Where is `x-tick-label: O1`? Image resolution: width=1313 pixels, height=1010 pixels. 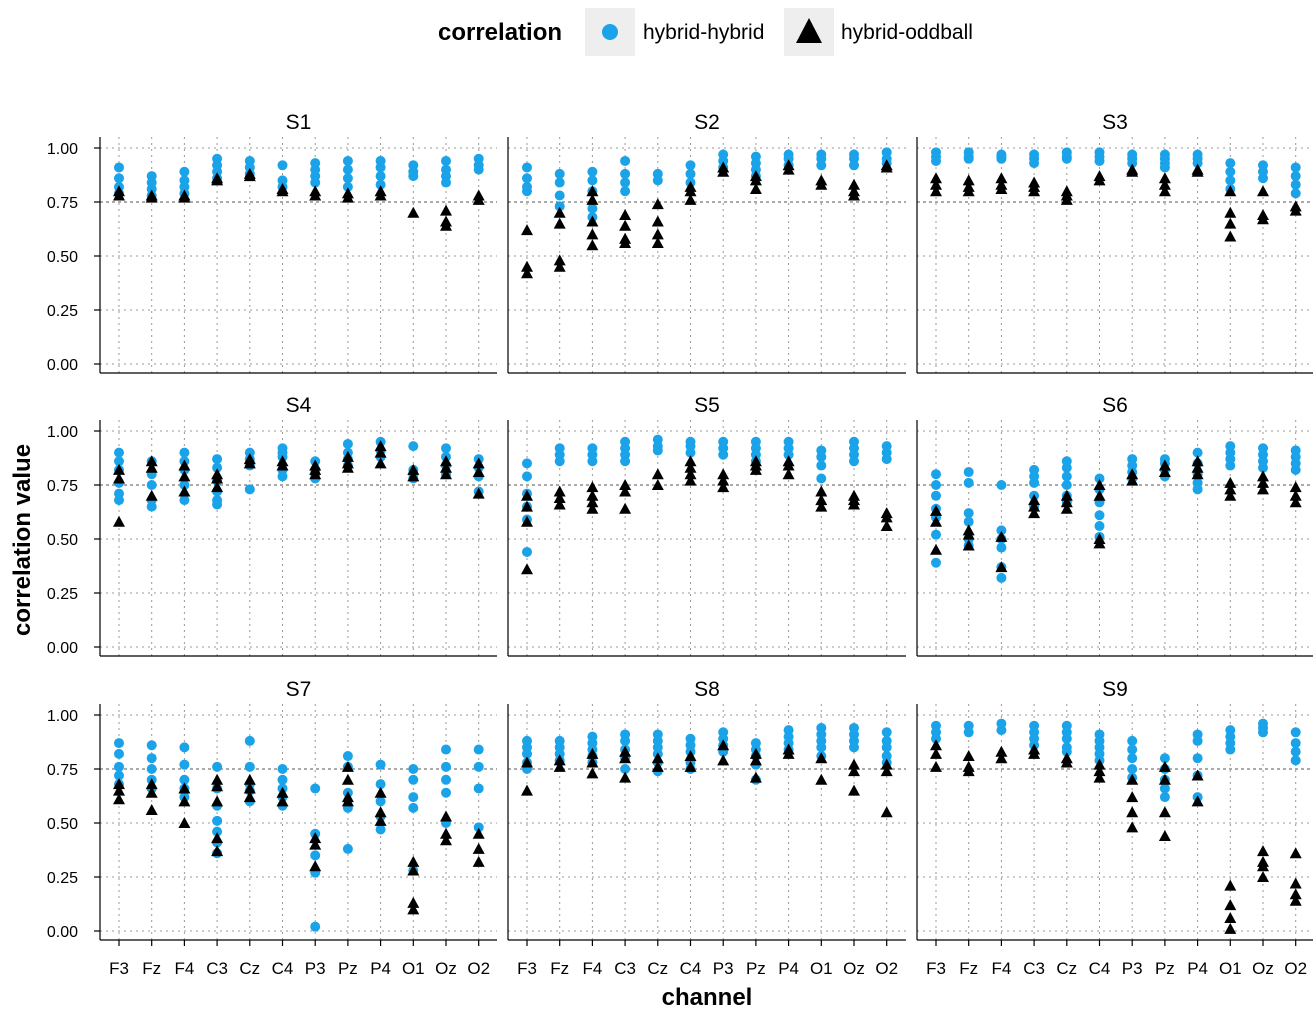 x-tick-label: O1 is located at coordinates (413, 968).